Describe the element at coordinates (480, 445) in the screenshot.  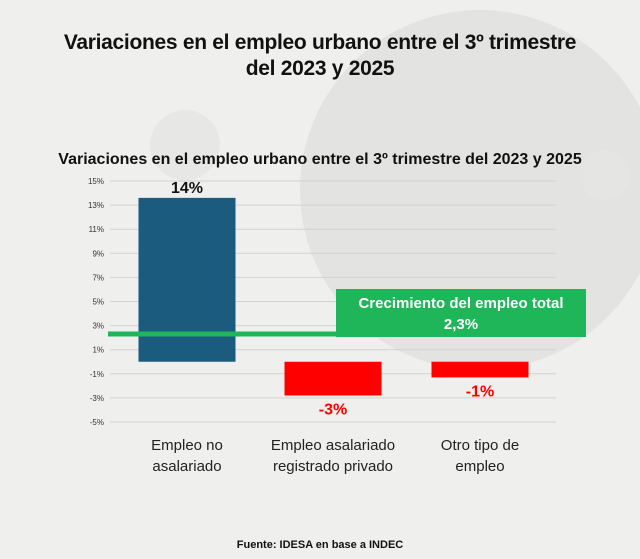
I see `category-label: Otro tipo de` at that location.